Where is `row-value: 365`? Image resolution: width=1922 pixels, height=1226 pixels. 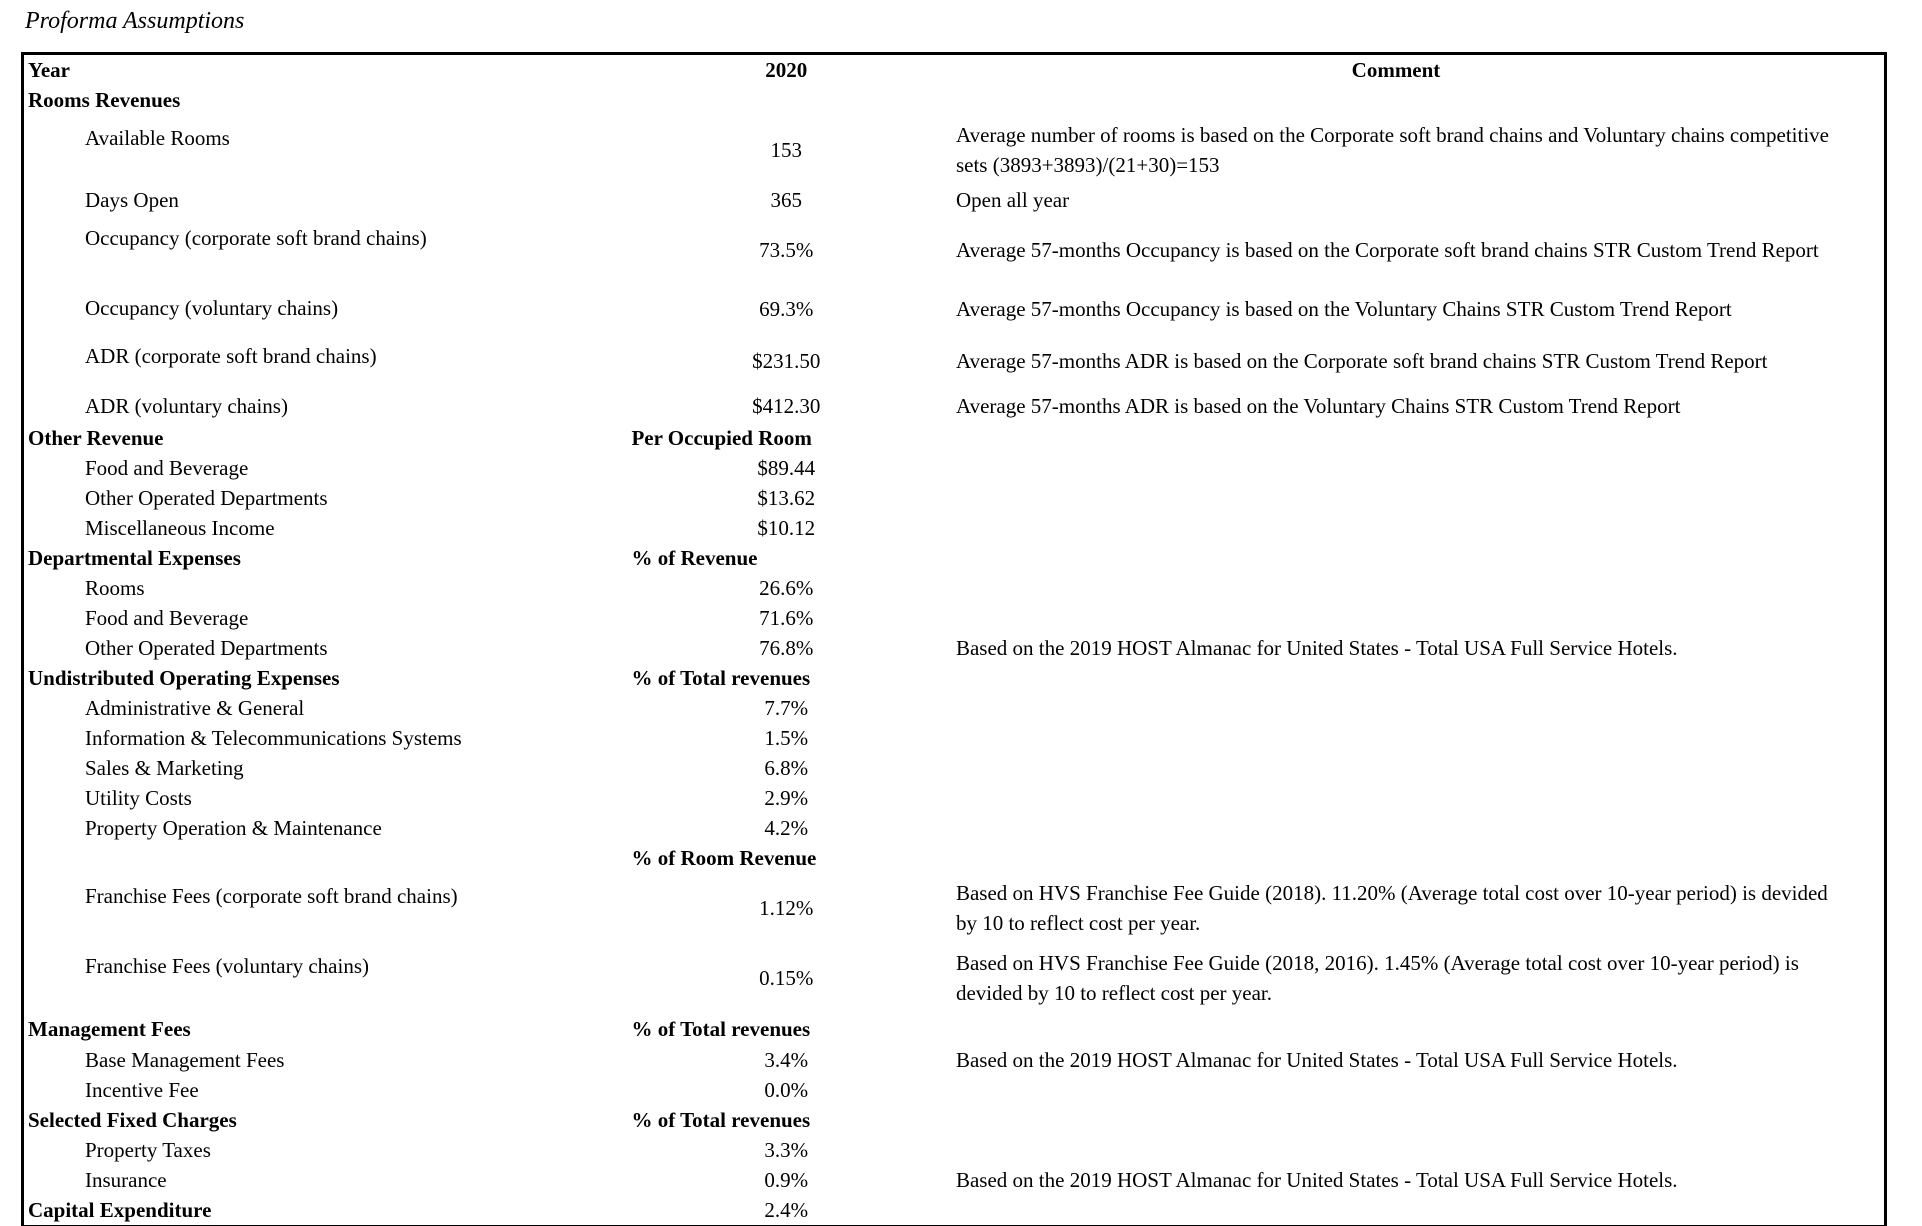 row-value: 365 is located at coordinates (786, 200).